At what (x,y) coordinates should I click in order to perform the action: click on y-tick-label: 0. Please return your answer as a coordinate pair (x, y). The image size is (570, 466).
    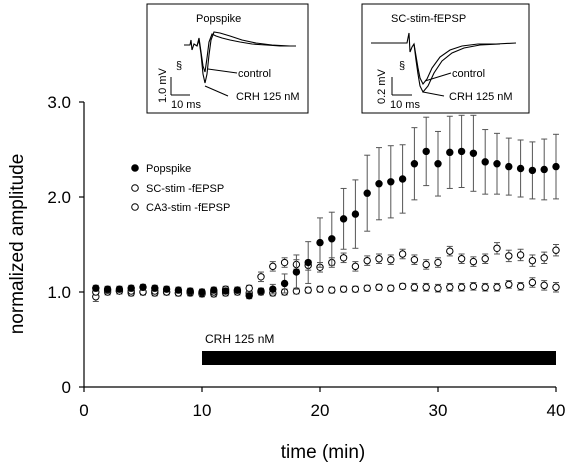
    Looking at the image, I should click on (66, 387).